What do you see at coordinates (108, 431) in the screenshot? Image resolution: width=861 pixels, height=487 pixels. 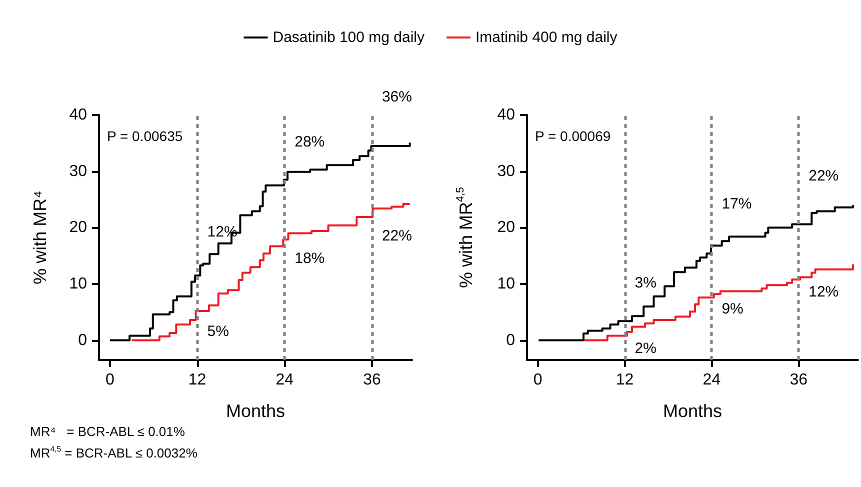 I see `text: MR⁴ = BCR-ABL ≤ 0.01%` at bounding box center [108, 431].